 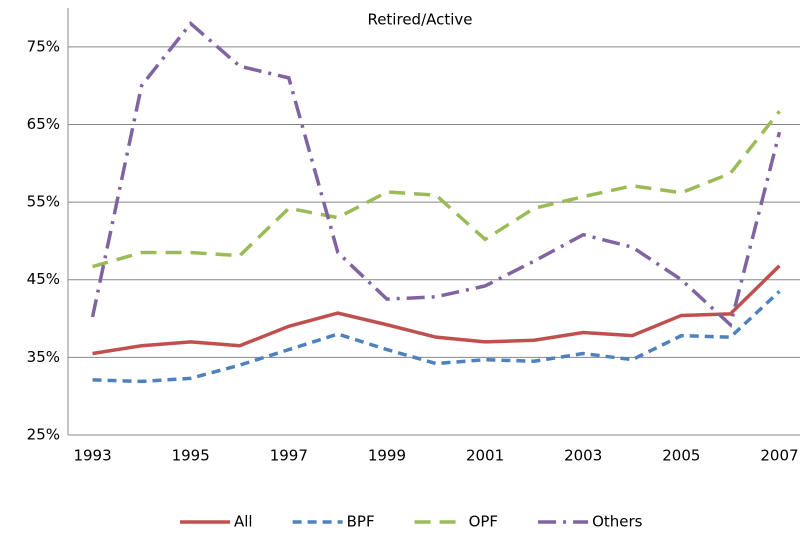 What do you see at coordinates (485, 456) in the screenshot?
I see `x-tick-label: 2001` at bounding box center [485, 456].